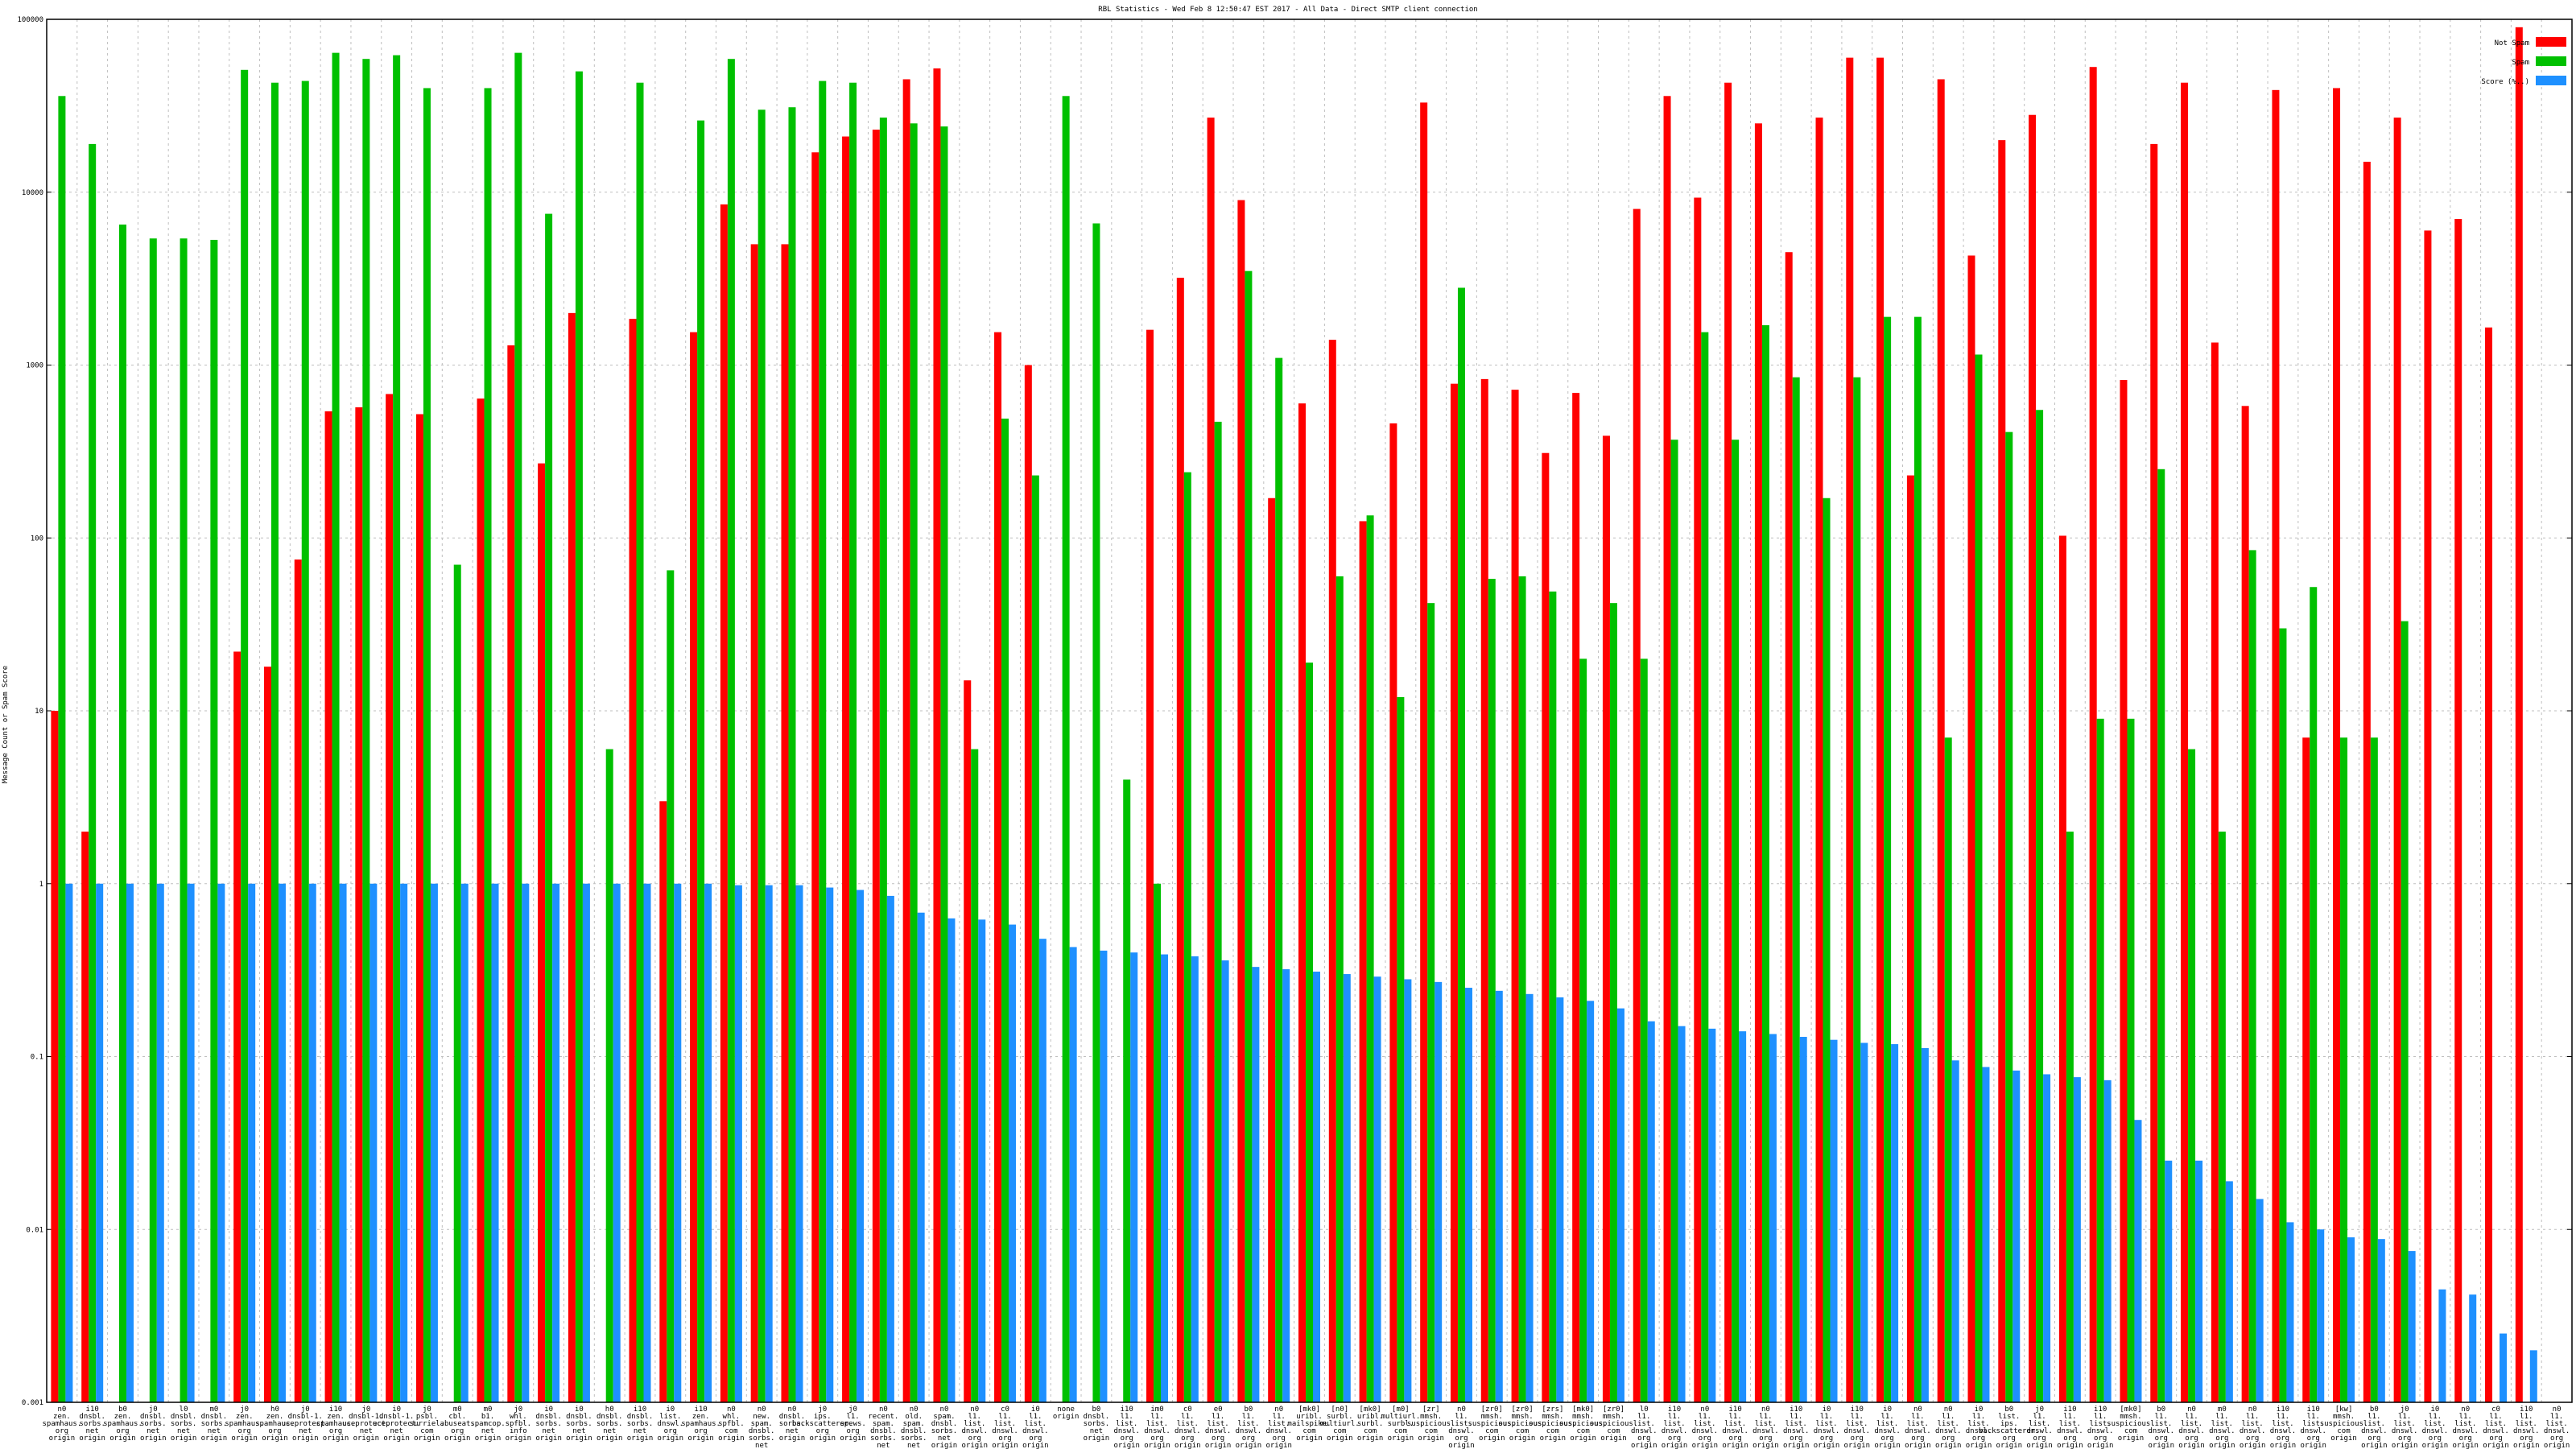  What do you see at coordinates (1066, 1413) in the screenshot?
I see `x-tick-label: none origin` at bounding box center [1066, 1413].